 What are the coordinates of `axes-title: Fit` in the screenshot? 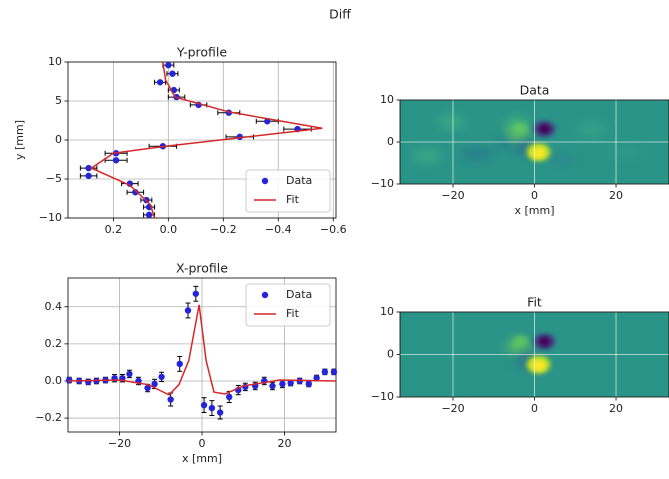 It's located at (534, 302).